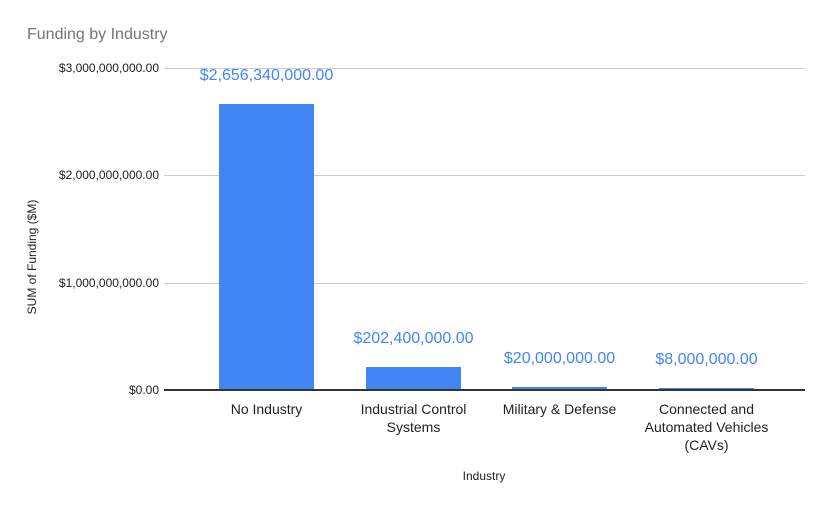 The width and height of the screenshot is (830, 513). Describe the element at coordinates (108, 68) in the screenshot. I see `y-tick-label: $3,000,000,000.00` at that location.